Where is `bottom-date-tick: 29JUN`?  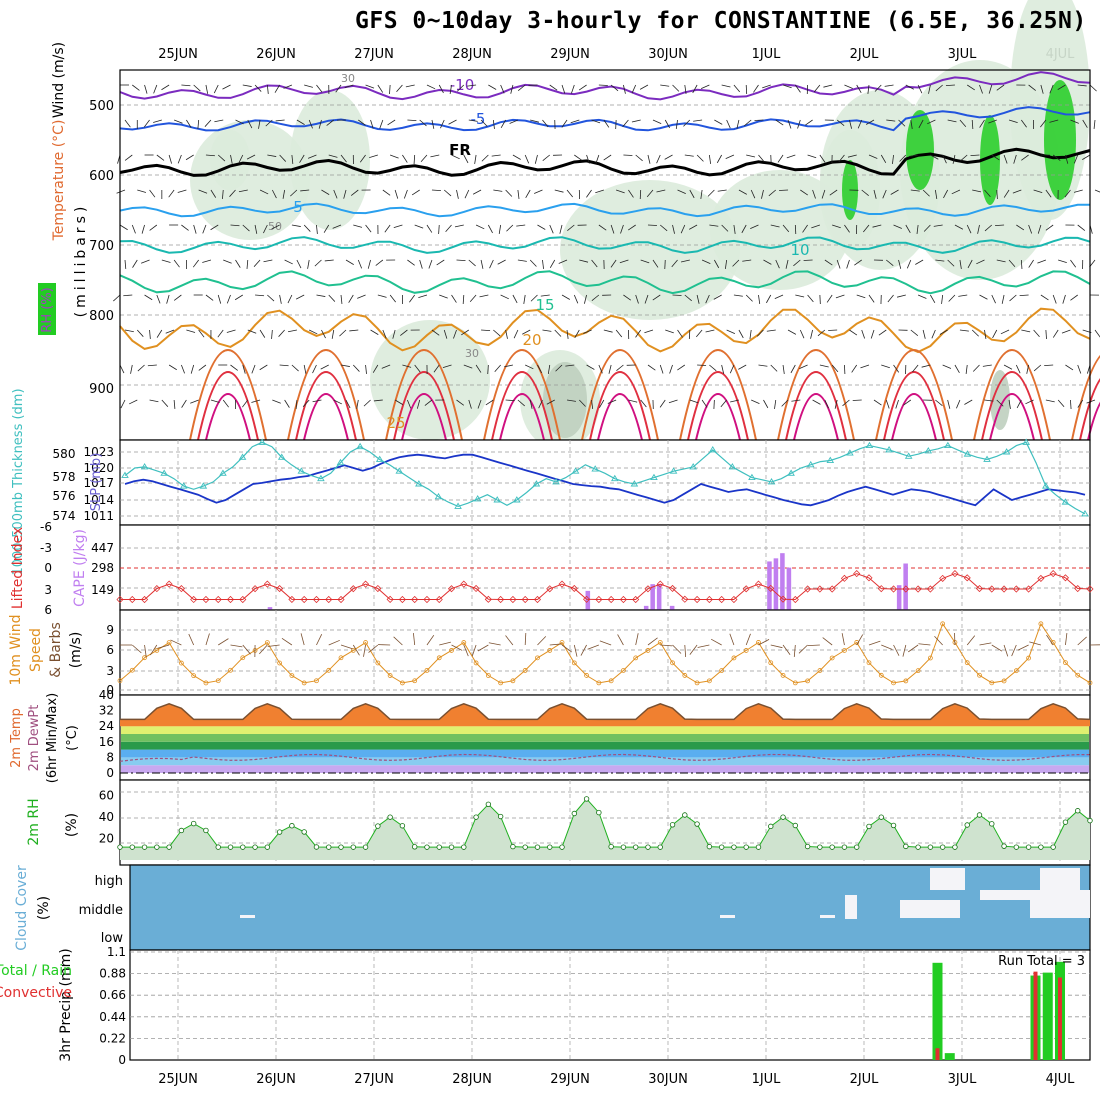 bottom-date-tick: 29JUN is located at coordinates (570, 1079).